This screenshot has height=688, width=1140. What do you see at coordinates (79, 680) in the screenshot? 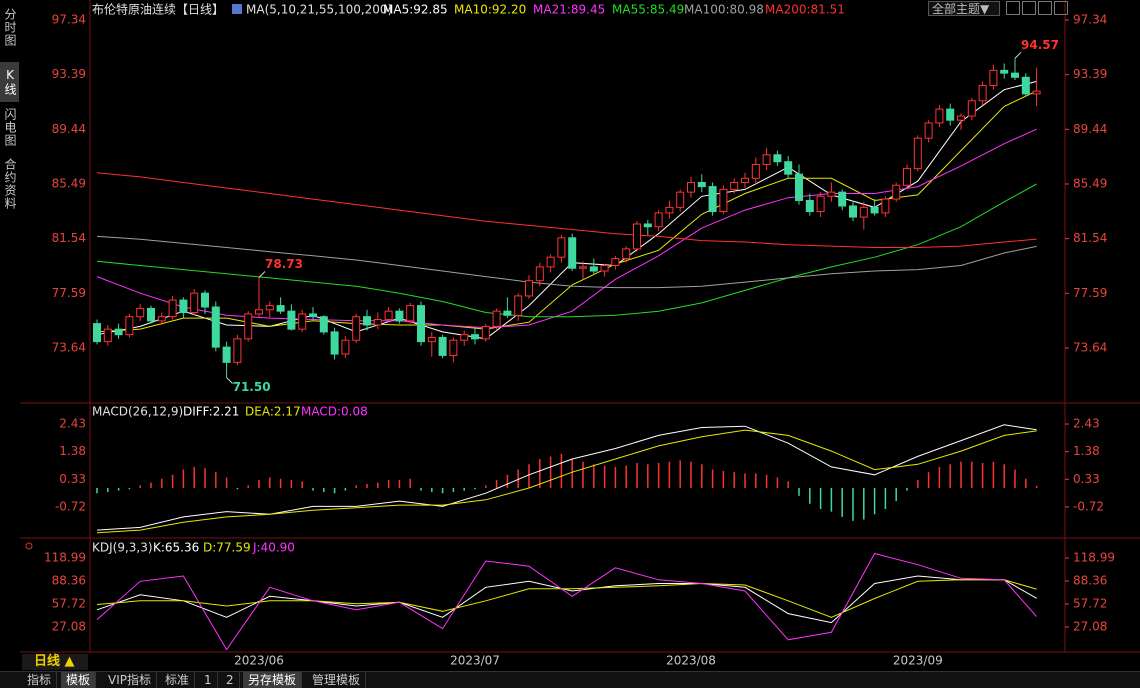
I see `tab: 模板` at bounding box center [79, 680].